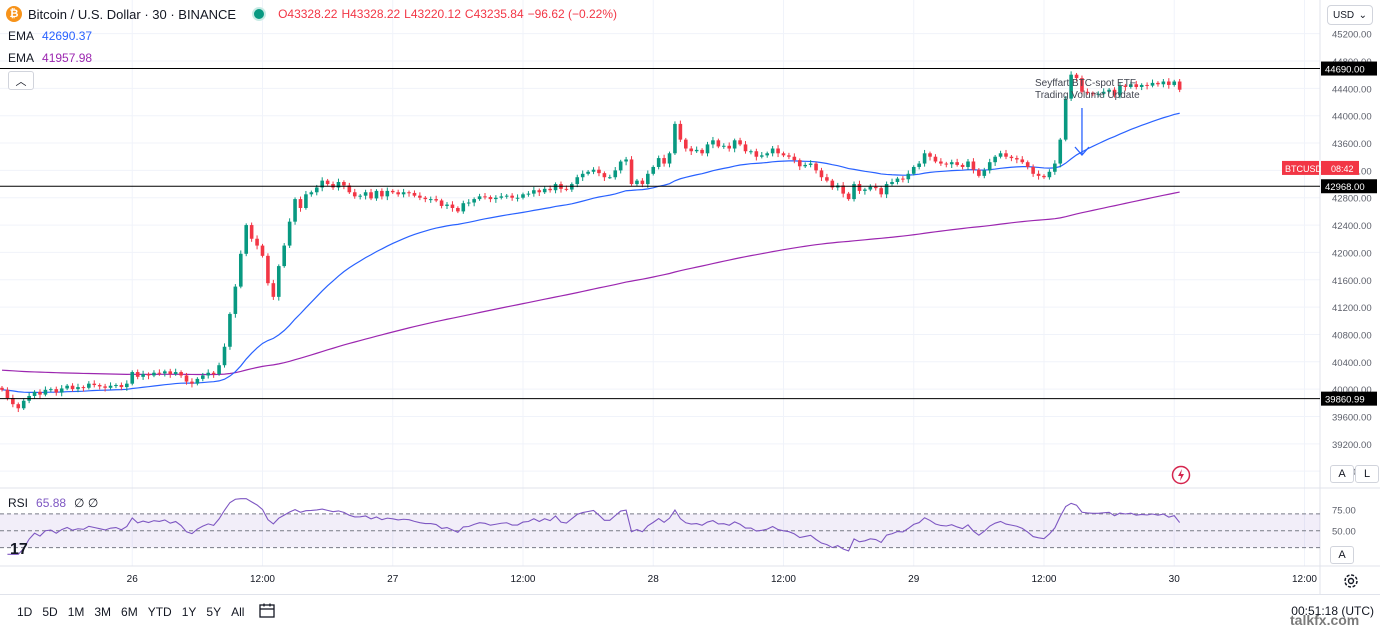  I want to click on rsi-legend: RSI 65.88 ∅ ∅, so click(53, 503).